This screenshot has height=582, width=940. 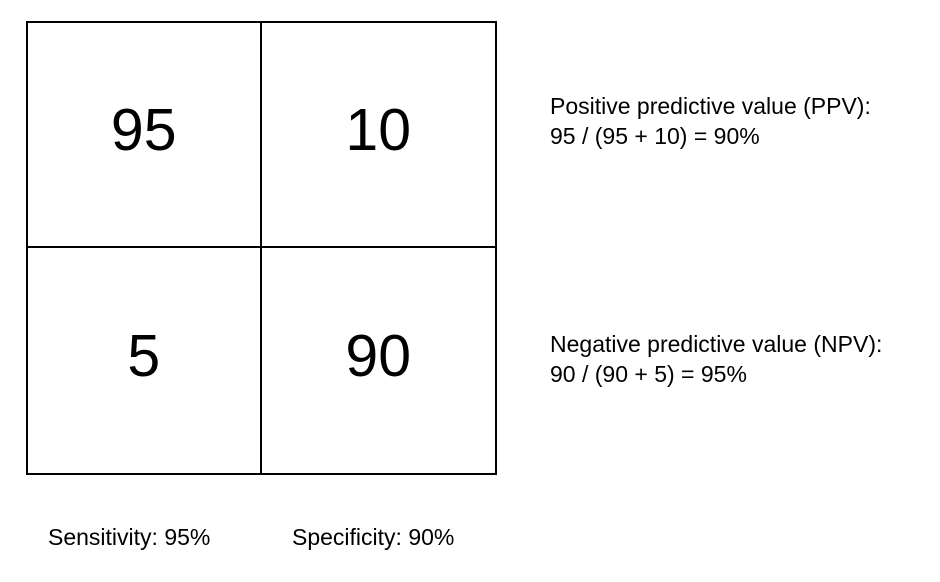 What do you see at coordinates (716, 344) in the screenshot?
I see `npv-title: Negative predictive value (NPV):` at bounding box center [716, 344].